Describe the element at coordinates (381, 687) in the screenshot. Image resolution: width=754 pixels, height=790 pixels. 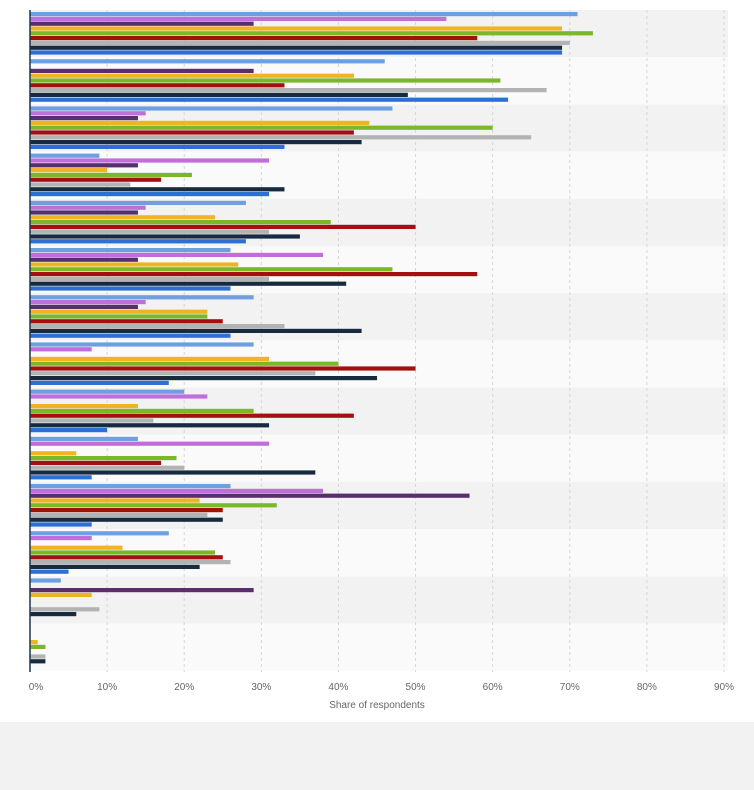
I see `x-tick-labels: 0% 10% 20% 30% 40% 50% 60% 70% 80% 90%` at that location.